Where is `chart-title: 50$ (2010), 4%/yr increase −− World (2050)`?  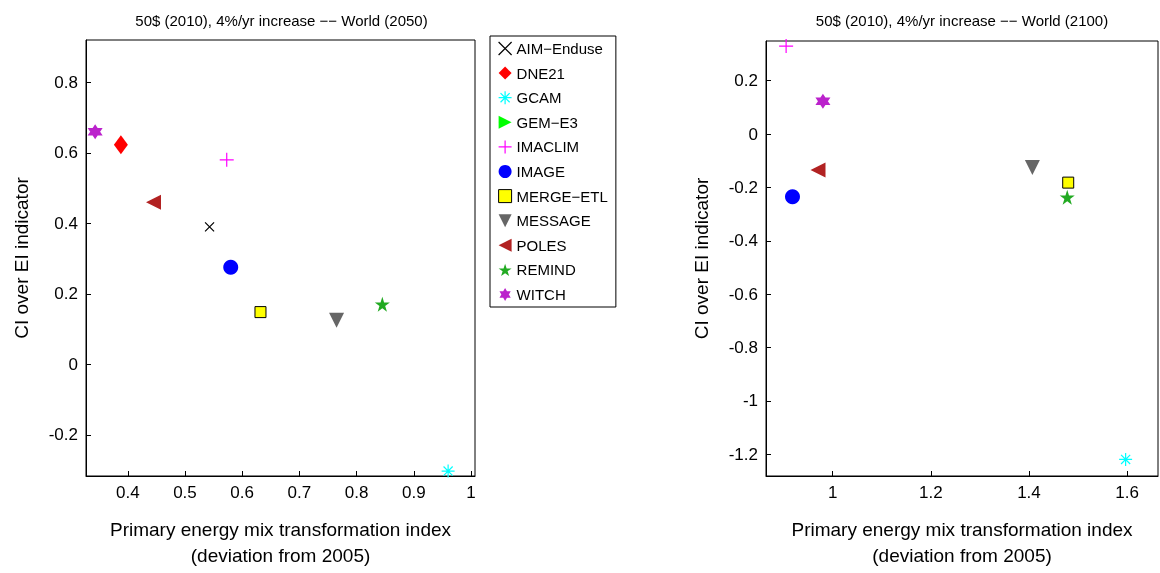
chart-title: 50$ (2010), 4%/yr increase −− World (2050) is located at coordinates (281, 20).